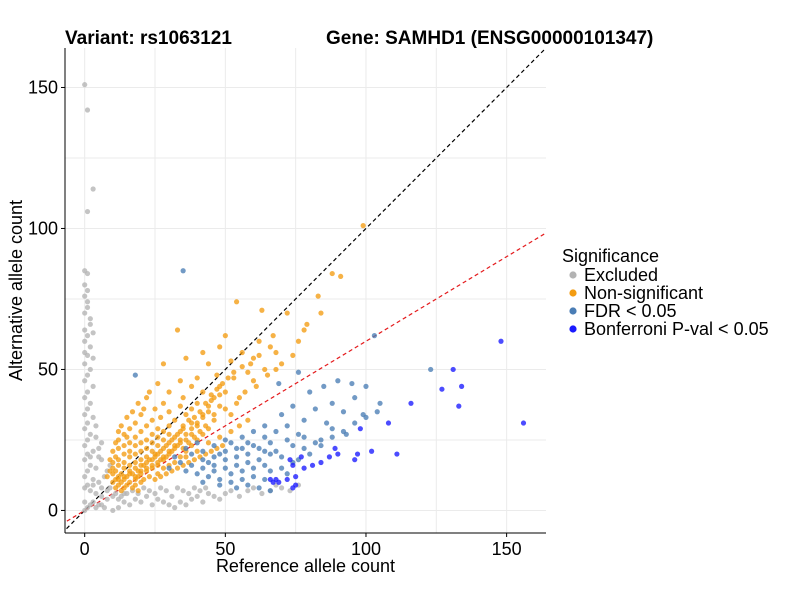  I want to click on y-axis-label: Alternative allele count, so click(16, 290).